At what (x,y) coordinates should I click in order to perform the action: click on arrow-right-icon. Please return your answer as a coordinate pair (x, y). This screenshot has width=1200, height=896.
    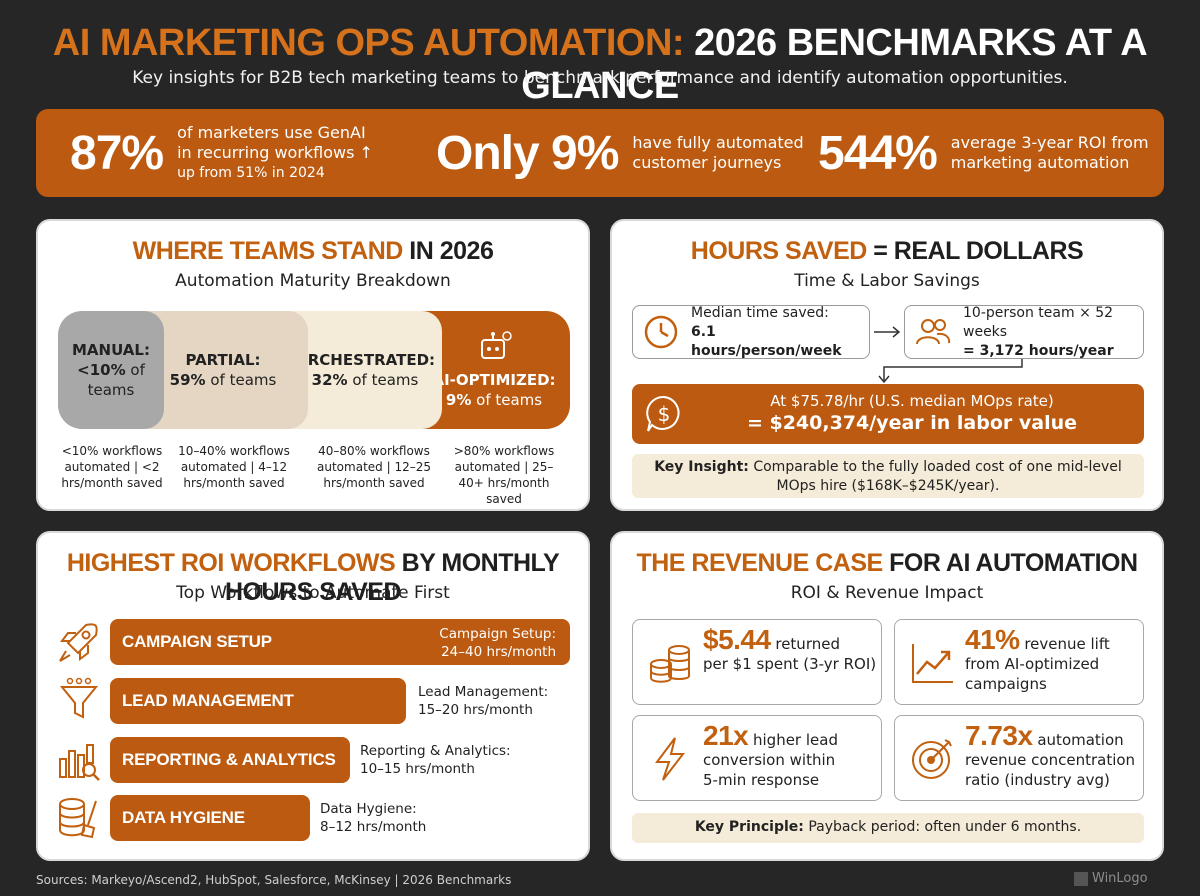
    Looking at the image, I should click on (887, 332).